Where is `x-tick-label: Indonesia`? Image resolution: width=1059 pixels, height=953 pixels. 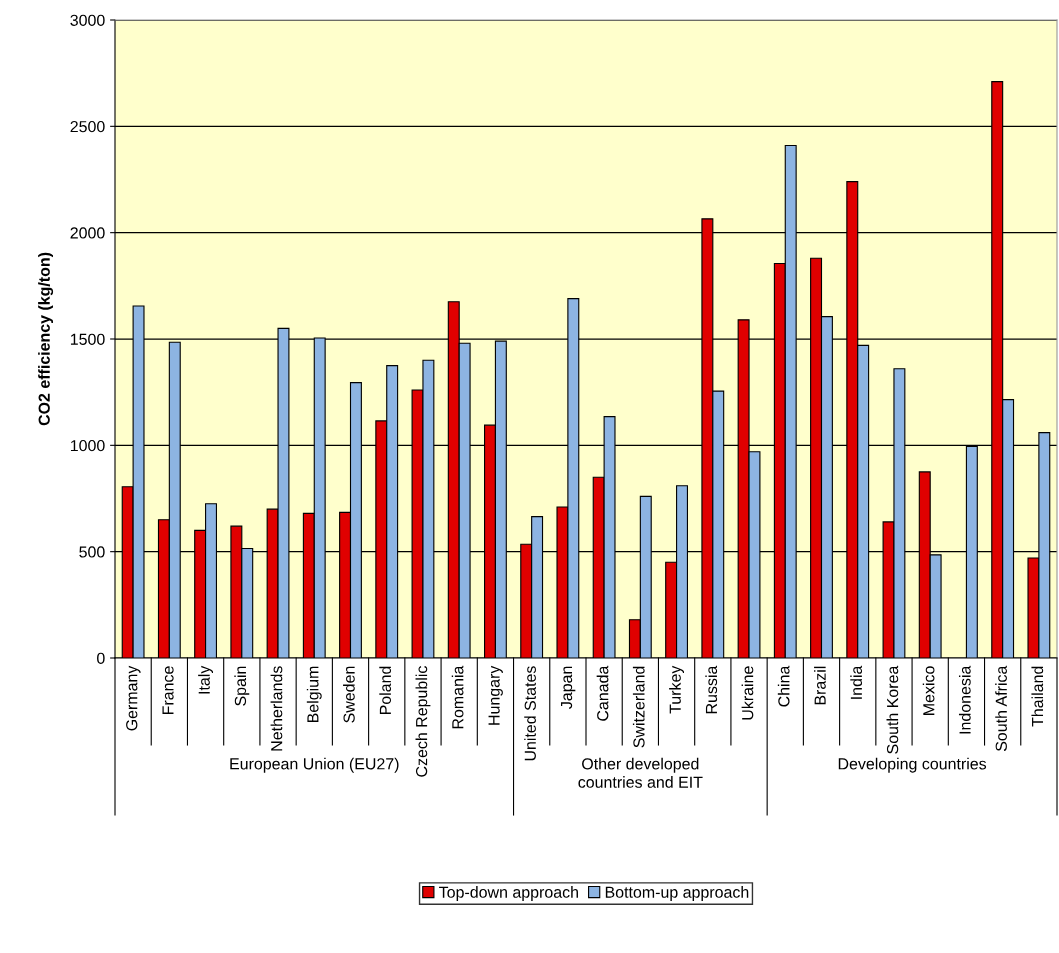 x-tick-label: Indonesia is located at coordinates (964, 699).